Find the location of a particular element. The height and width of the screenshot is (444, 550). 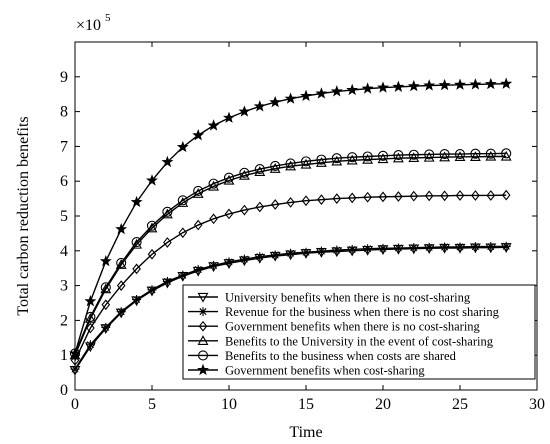

y-tick-label: 7 is located at coordinates (64, 146).